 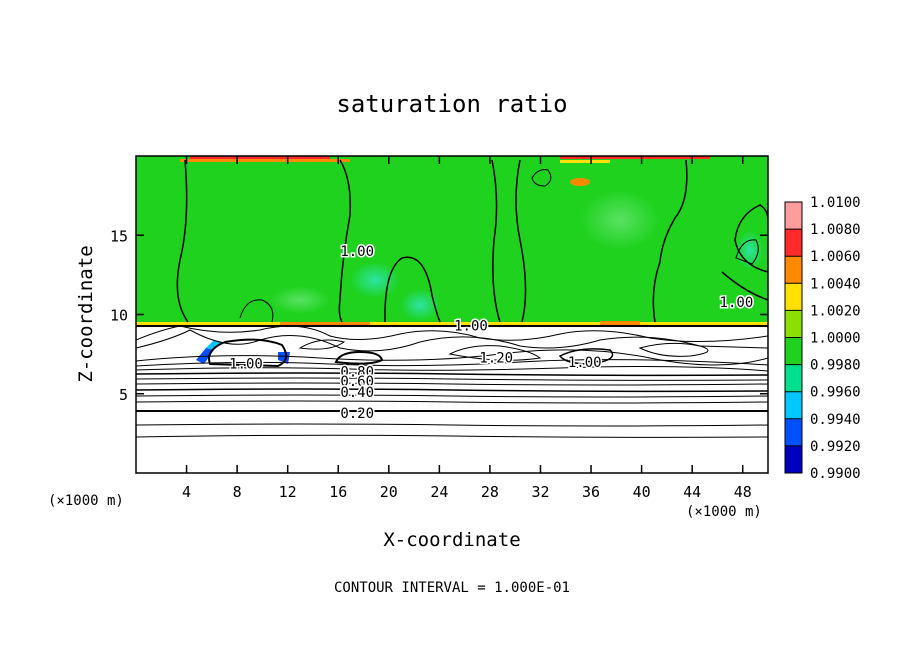 What do you see at coordinates (439, 492) in the screenshot?
I see `x-tick-label: 24` at bounding box center [439, 492].